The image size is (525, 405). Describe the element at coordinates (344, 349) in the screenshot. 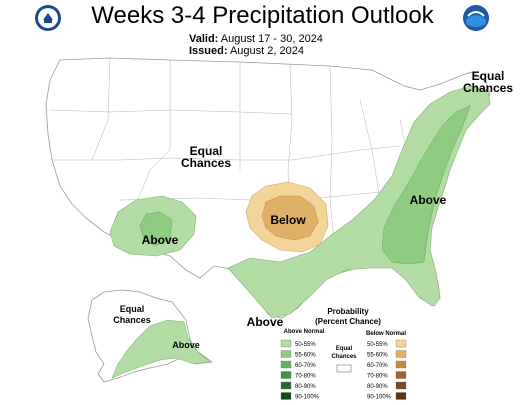

I see `legend-equal-label-1: Equal` at that location.